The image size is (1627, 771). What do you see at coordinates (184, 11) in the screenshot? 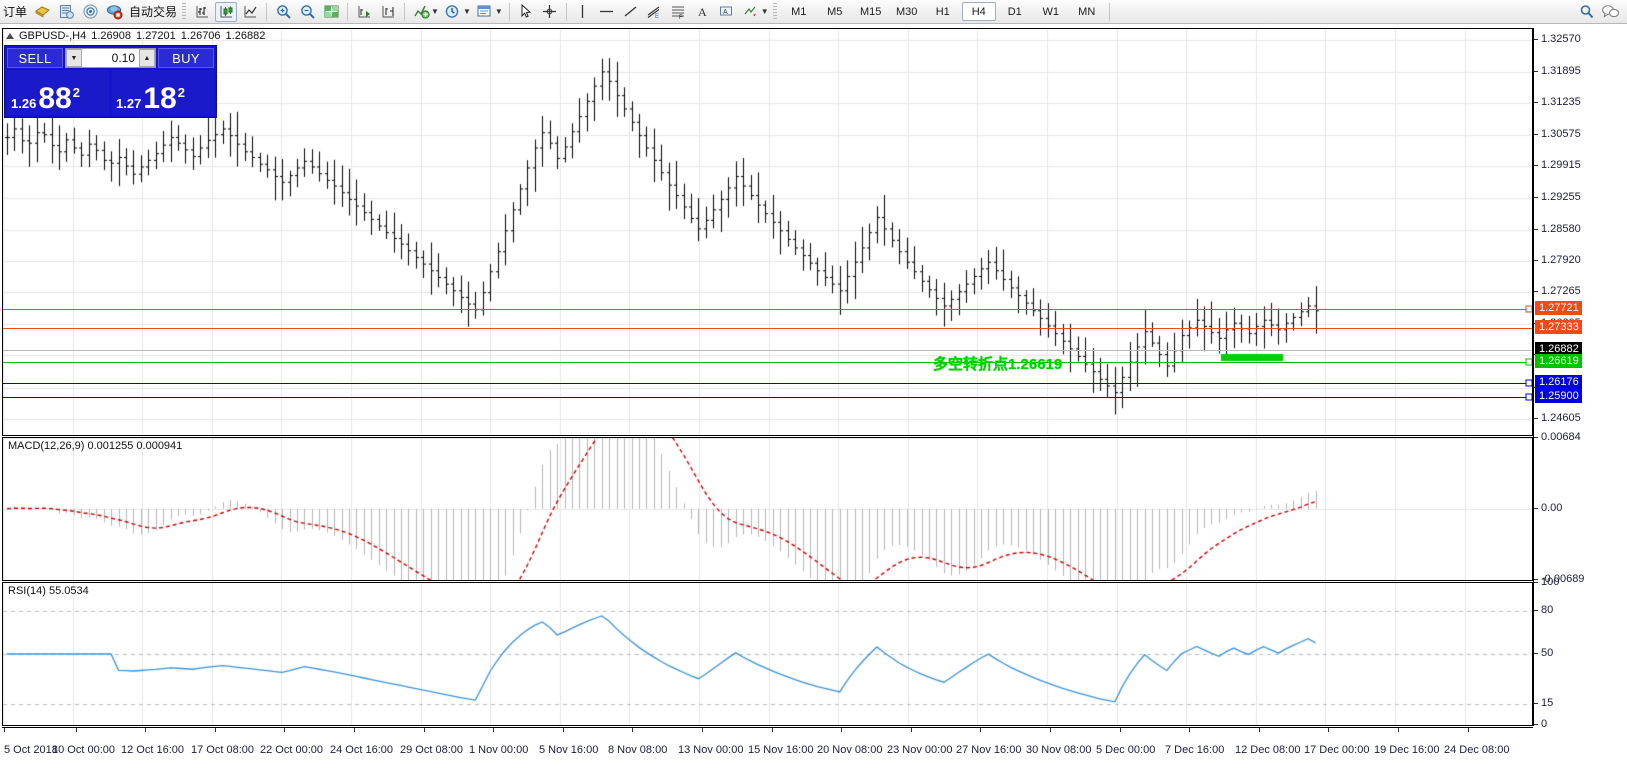
I see `toolbar-grip` at bounding box center [184, 11].